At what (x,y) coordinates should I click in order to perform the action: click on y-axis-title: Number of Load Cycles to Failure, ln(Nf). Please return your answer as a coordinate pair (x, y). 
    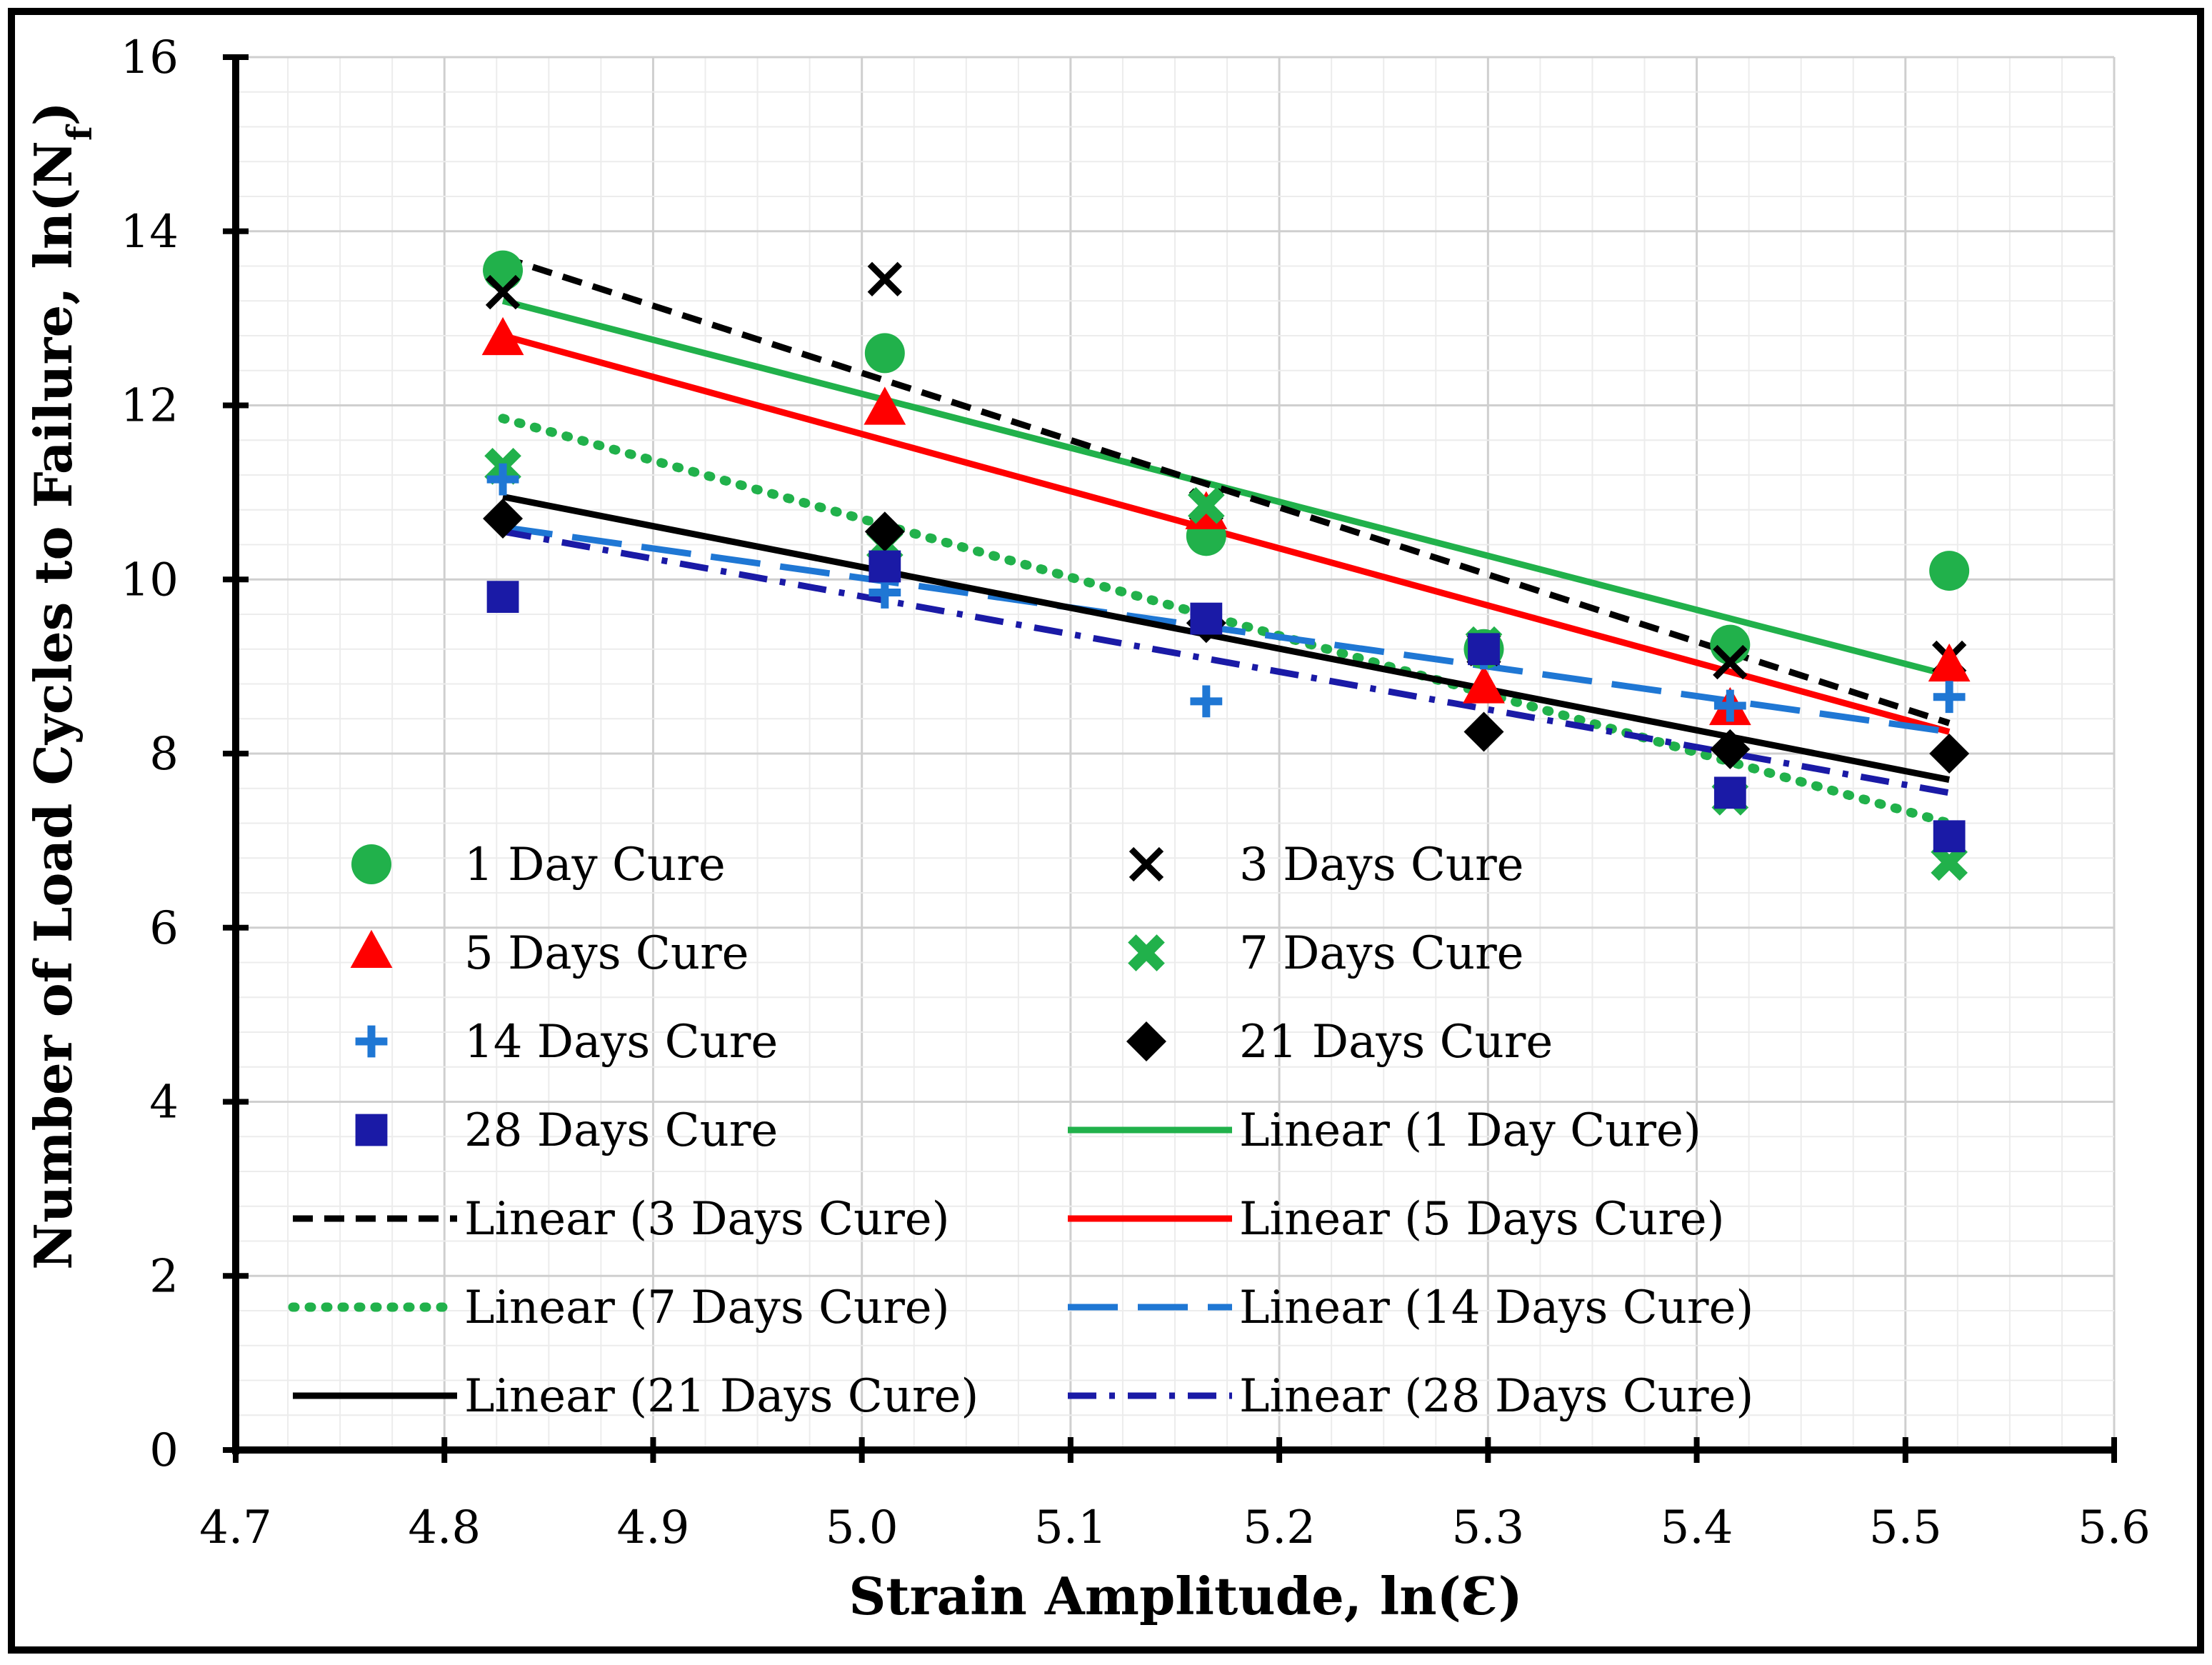
    Looking at the image, I should click on (61, 685).